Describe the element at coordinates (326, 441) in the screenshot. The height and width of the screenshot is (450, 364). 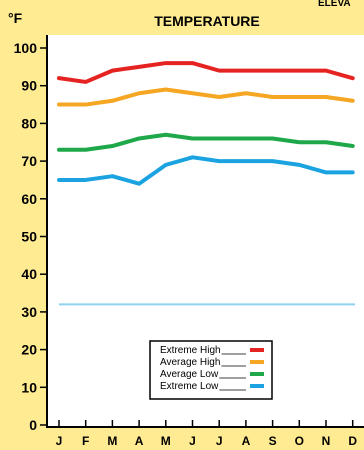
I see `x-tick-label: N` at that location.